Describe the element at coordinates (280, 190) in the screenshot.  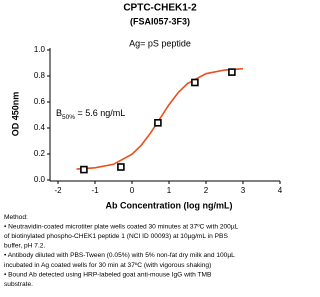
I see `x-tick-label: 4` at that location.